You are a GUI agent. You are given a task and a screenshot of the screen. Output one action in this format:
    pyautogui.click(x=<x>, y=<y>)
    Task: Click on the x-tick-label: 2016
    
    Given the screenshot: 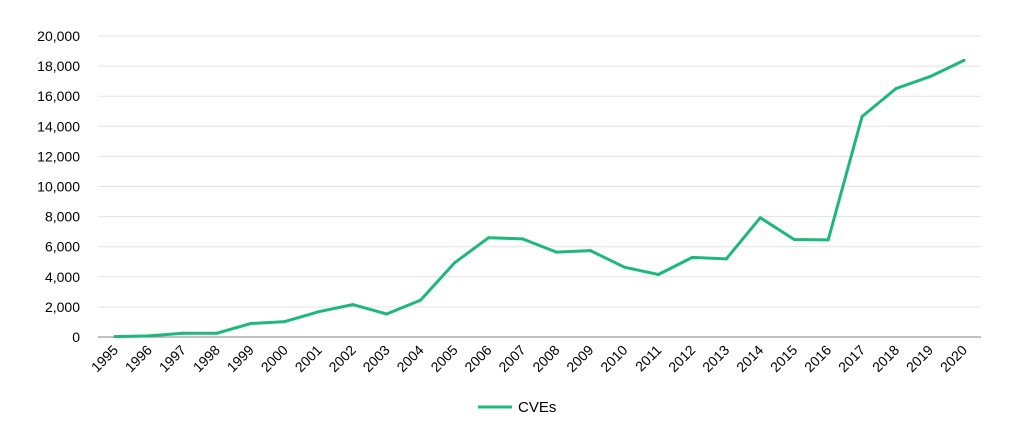 What is the action you would take?
    pyautogui.click(x=817, y=358)
    